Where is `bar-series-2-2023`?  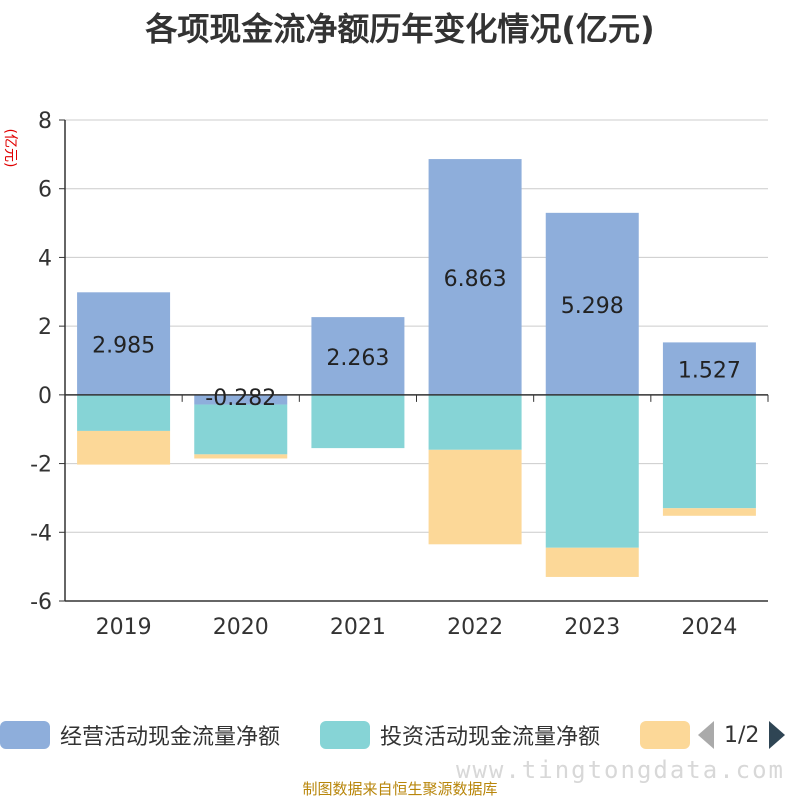 bar-series-2-2023 is located at coordinates (592, 562).